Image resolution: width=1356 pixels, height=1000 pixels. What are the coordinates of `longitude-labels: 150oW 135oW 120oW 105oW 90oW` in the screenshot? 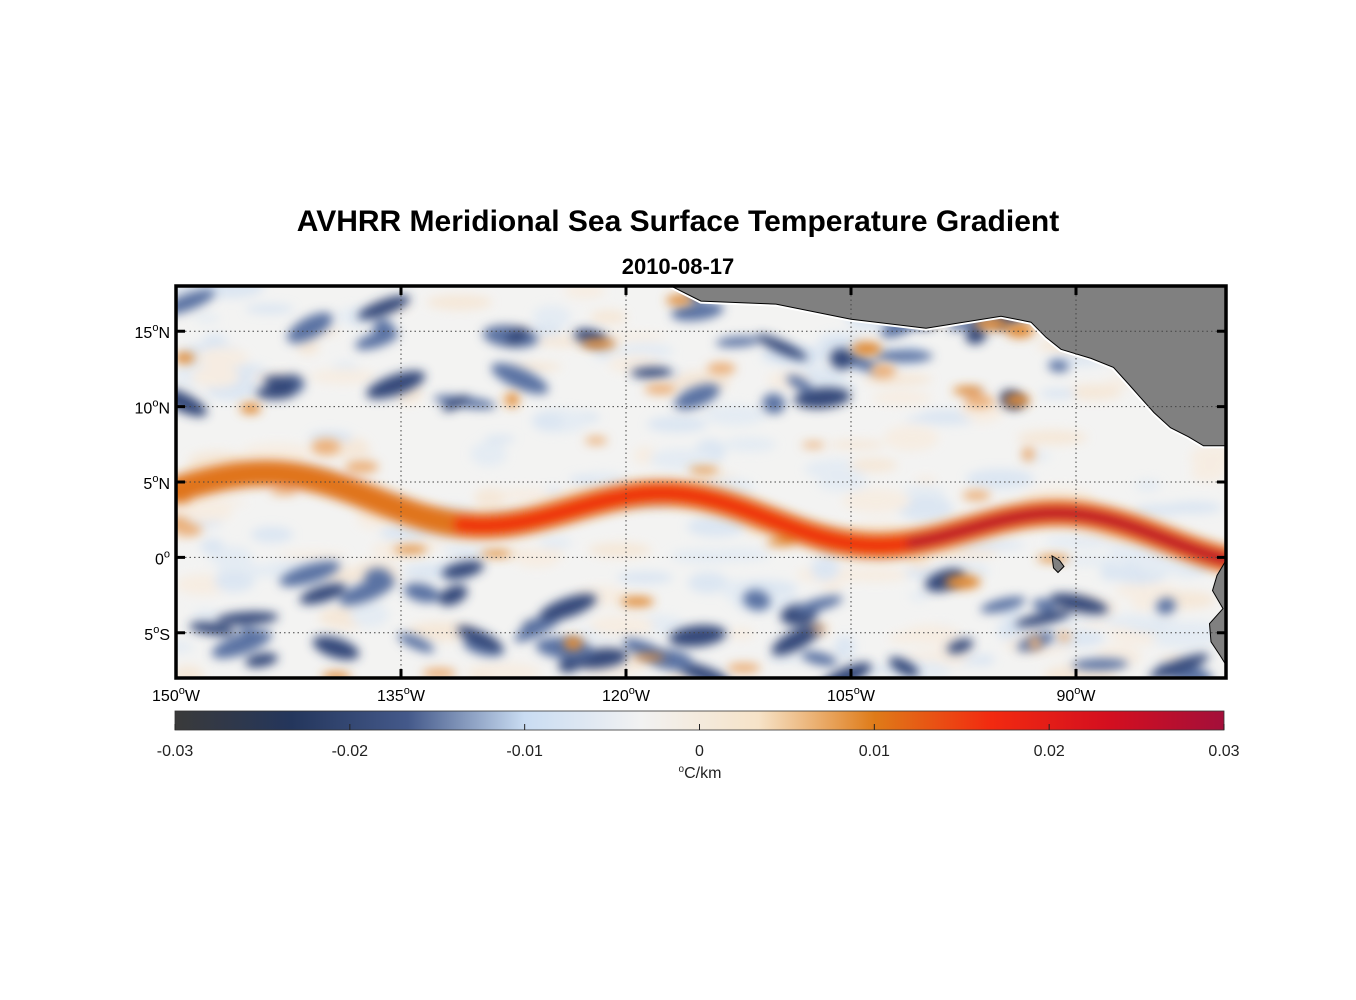 It's located at (624, 695).